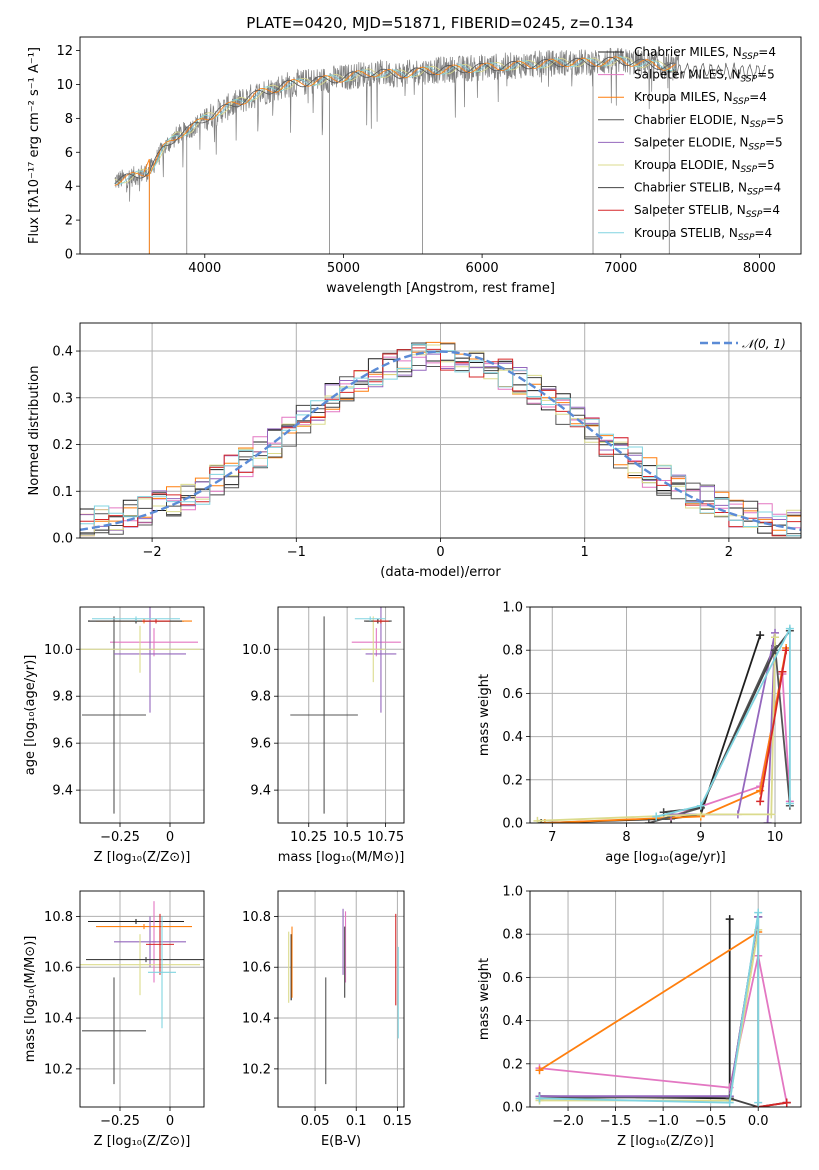 The width and height of the screenshot is (819, 1170). Describe the element at coordinates (69, 255) in the screenshot. I see `y-tick-label: 0` at that location.